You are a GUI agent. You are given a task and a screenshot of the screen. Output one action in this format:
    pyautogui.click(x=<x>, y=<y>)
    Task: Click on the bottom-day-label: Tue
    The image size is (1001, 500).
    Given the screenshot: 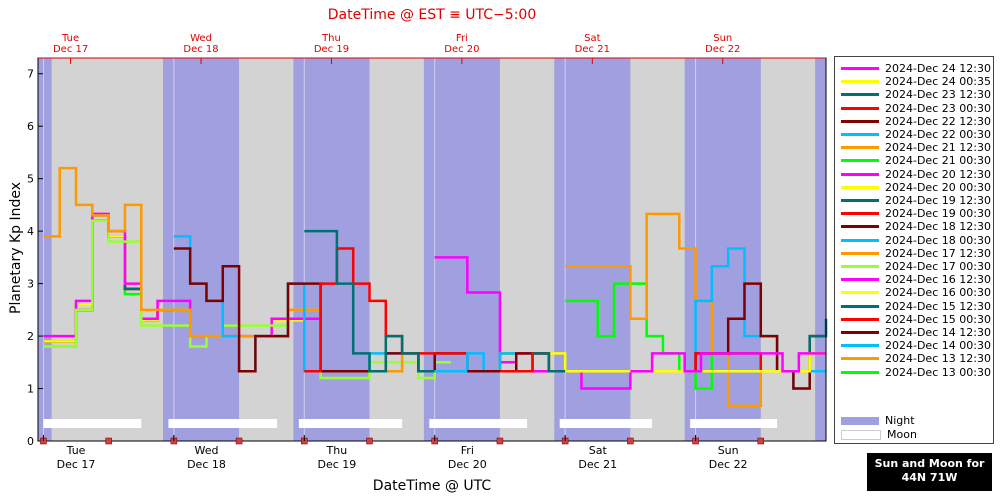 What is the action you would take?
    pyautogui.click(x=76, y=450)
    